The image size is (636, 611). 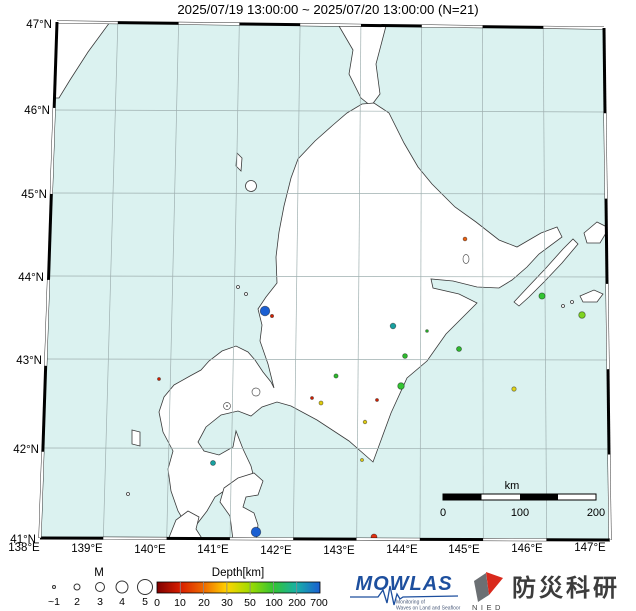 What do you see at coordinates (157, 603) in the screenshot?
I see `depth-tick: 0` at bounding box center [157, 603].